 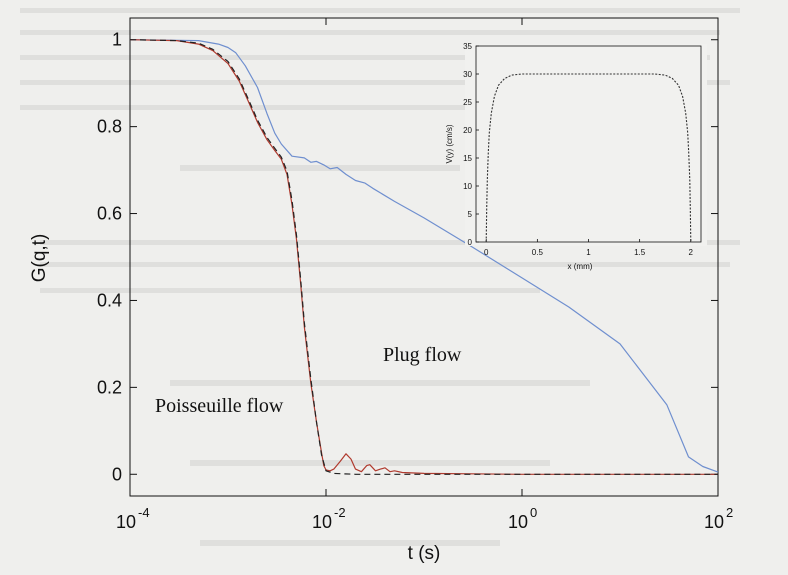 What do you see at coordinates (109, 387) in the screenshot?
I see `y-tick-label: 0.2` at bounding box center [109, 387].